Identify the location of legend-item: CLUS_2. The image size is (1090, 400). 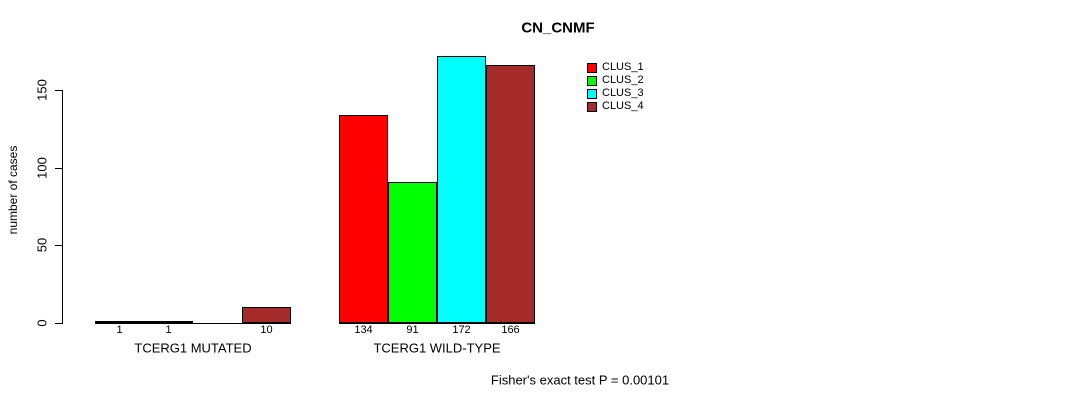
(615, 80).